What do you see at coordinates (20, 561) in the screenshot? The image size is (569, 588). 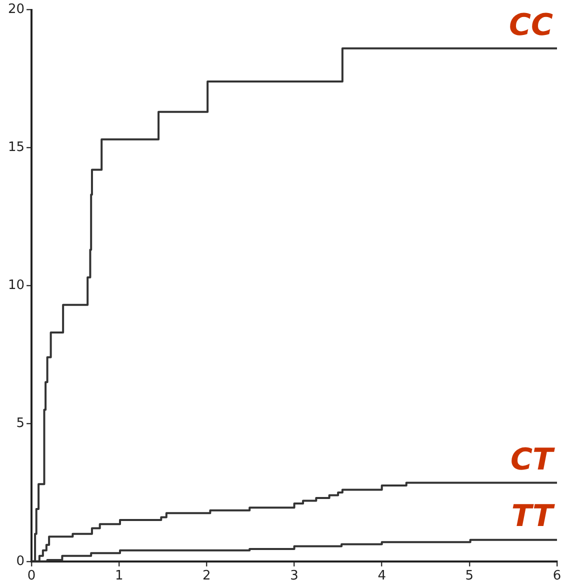 I see `y-tick-label: 0` at bounding box center [20, 561].